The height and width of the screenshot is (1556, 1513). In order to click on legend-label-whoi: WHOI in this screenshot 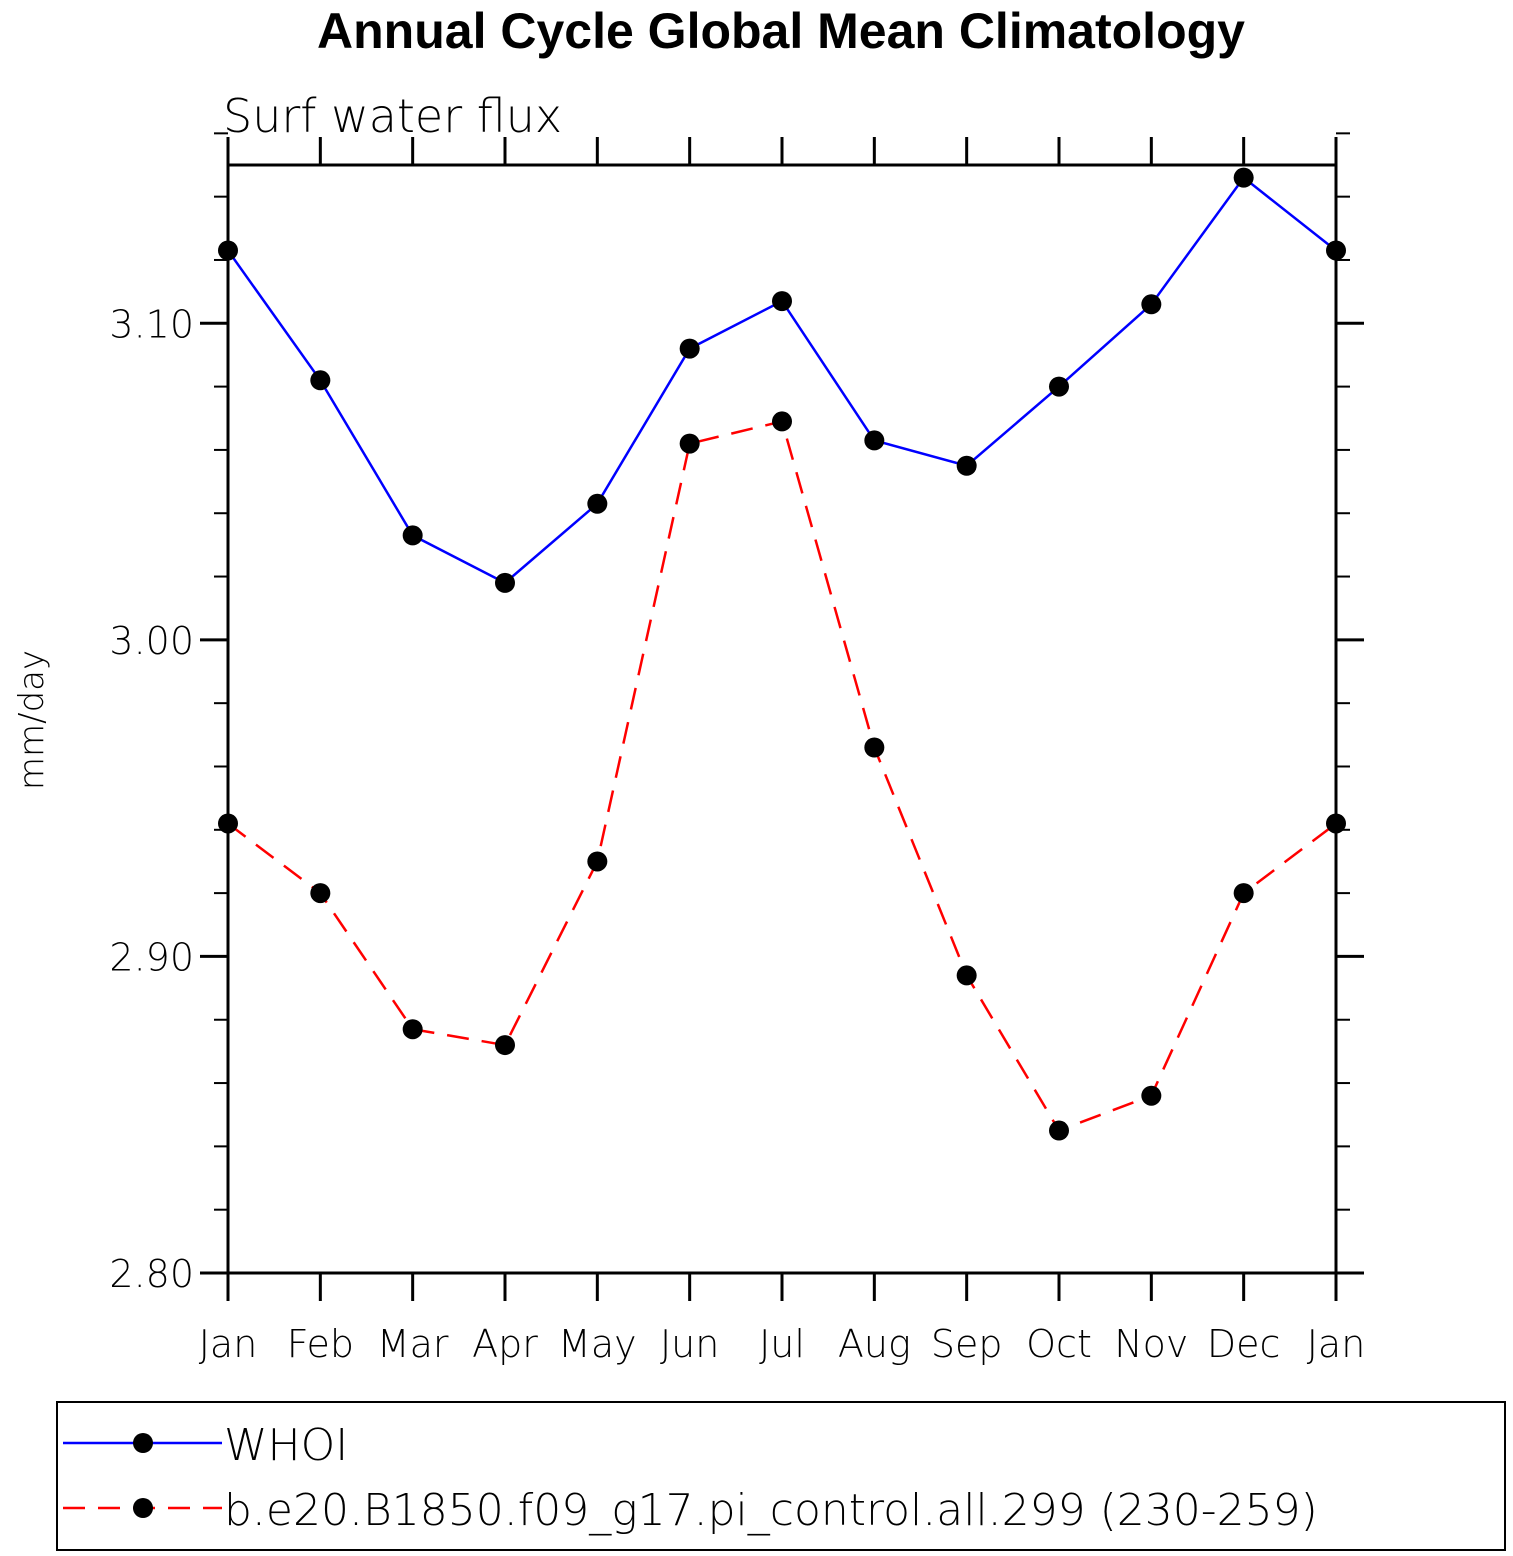, I will do `click(286, 1445)`.